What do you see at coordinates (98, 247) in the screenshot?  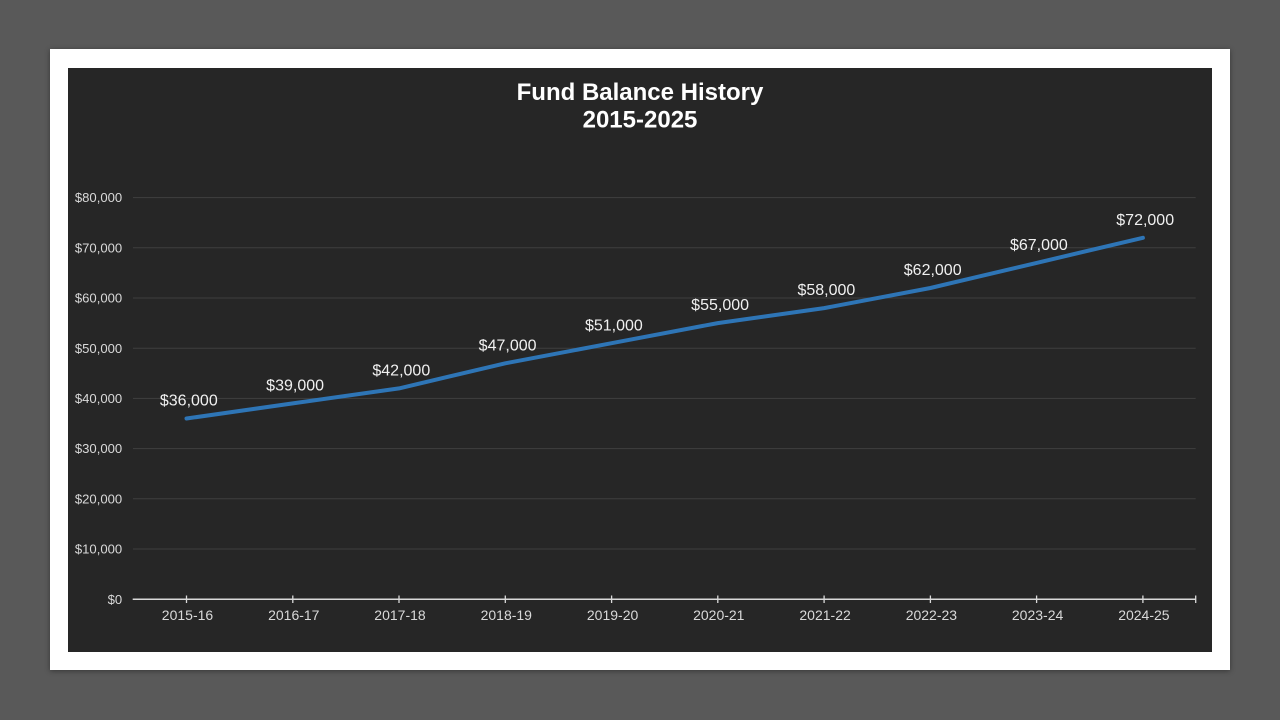 I see `svg-text: $70,000` at bounding box center [98, 247].